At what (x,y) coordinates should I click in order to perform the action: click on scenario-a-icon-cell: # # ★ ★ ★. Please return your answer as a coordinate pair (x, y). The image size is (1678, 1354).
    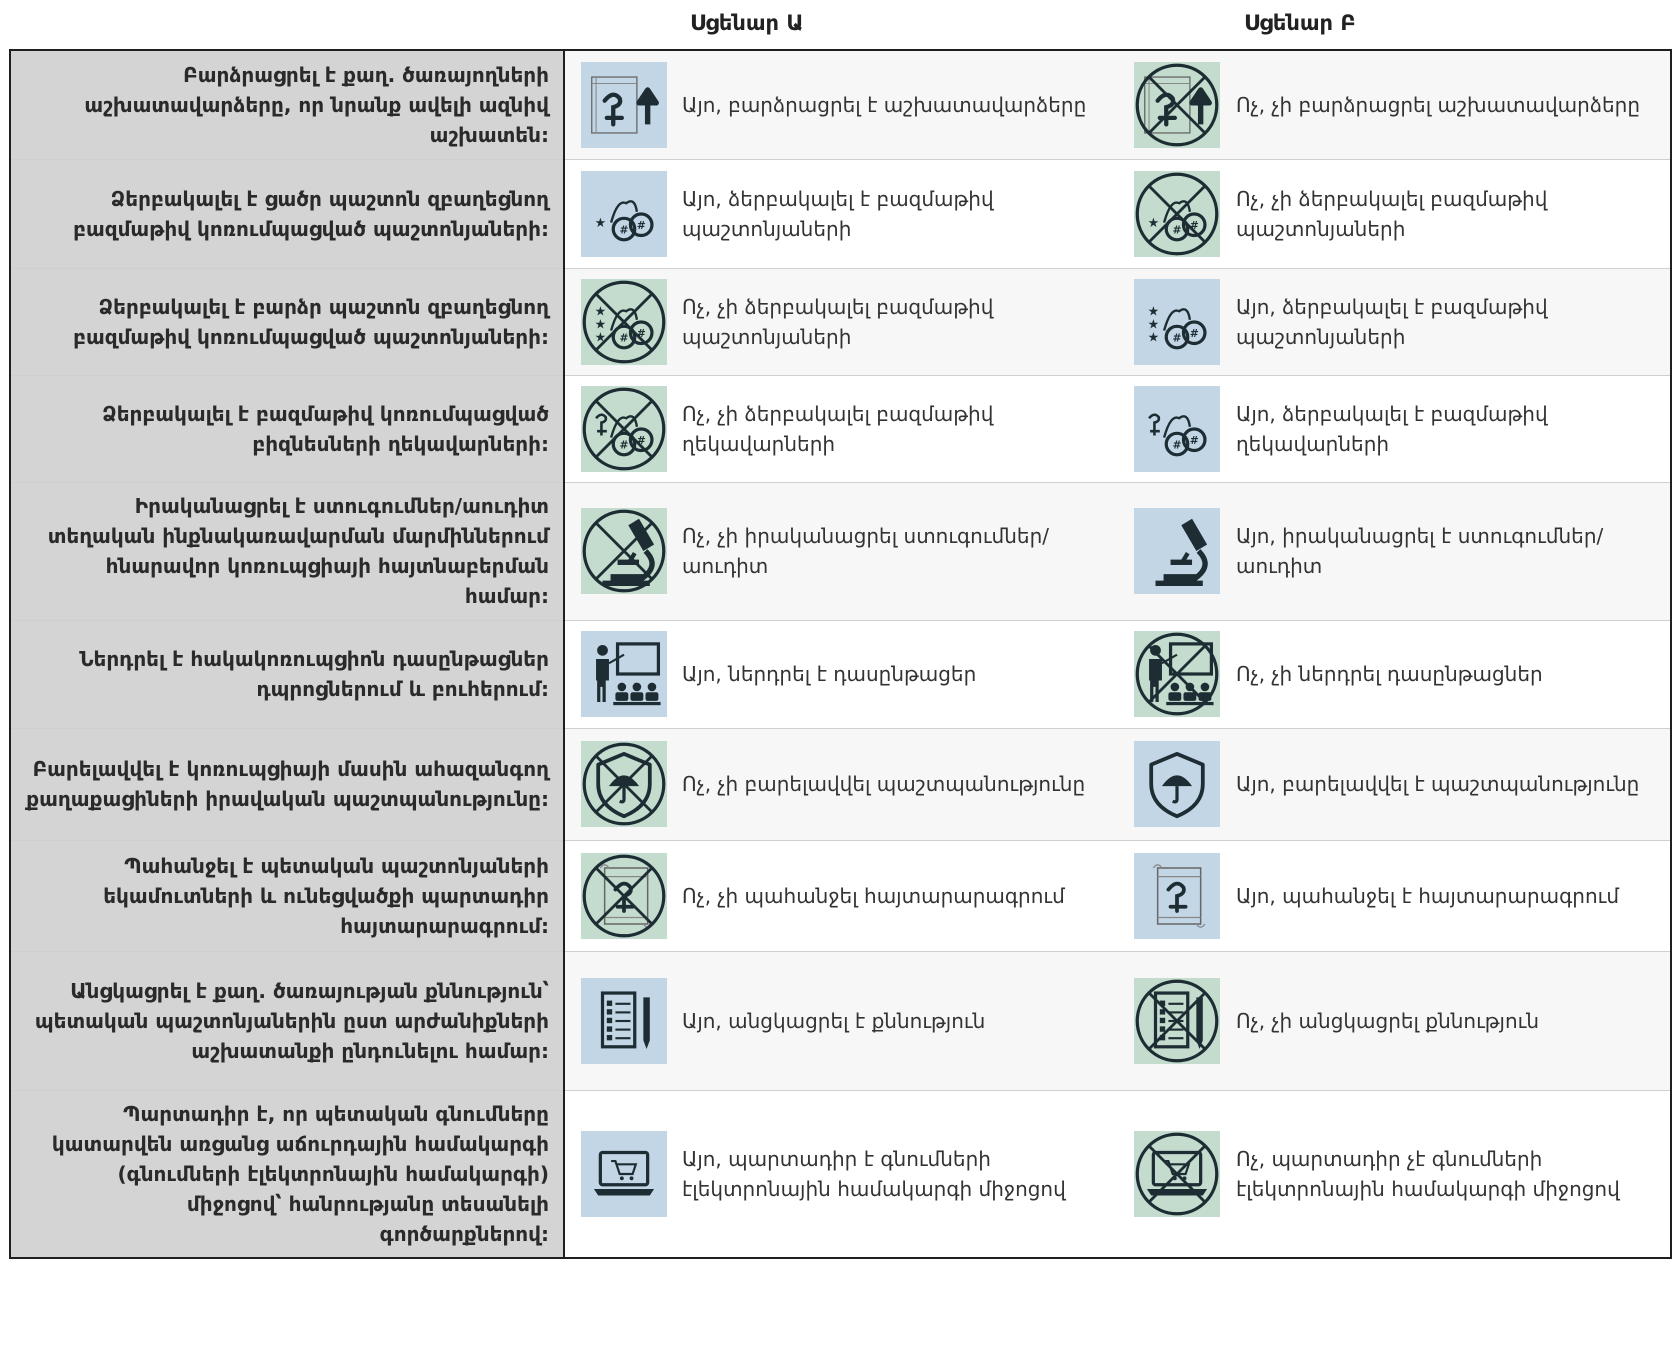
    Looking at the image, I should click on (623, 322).